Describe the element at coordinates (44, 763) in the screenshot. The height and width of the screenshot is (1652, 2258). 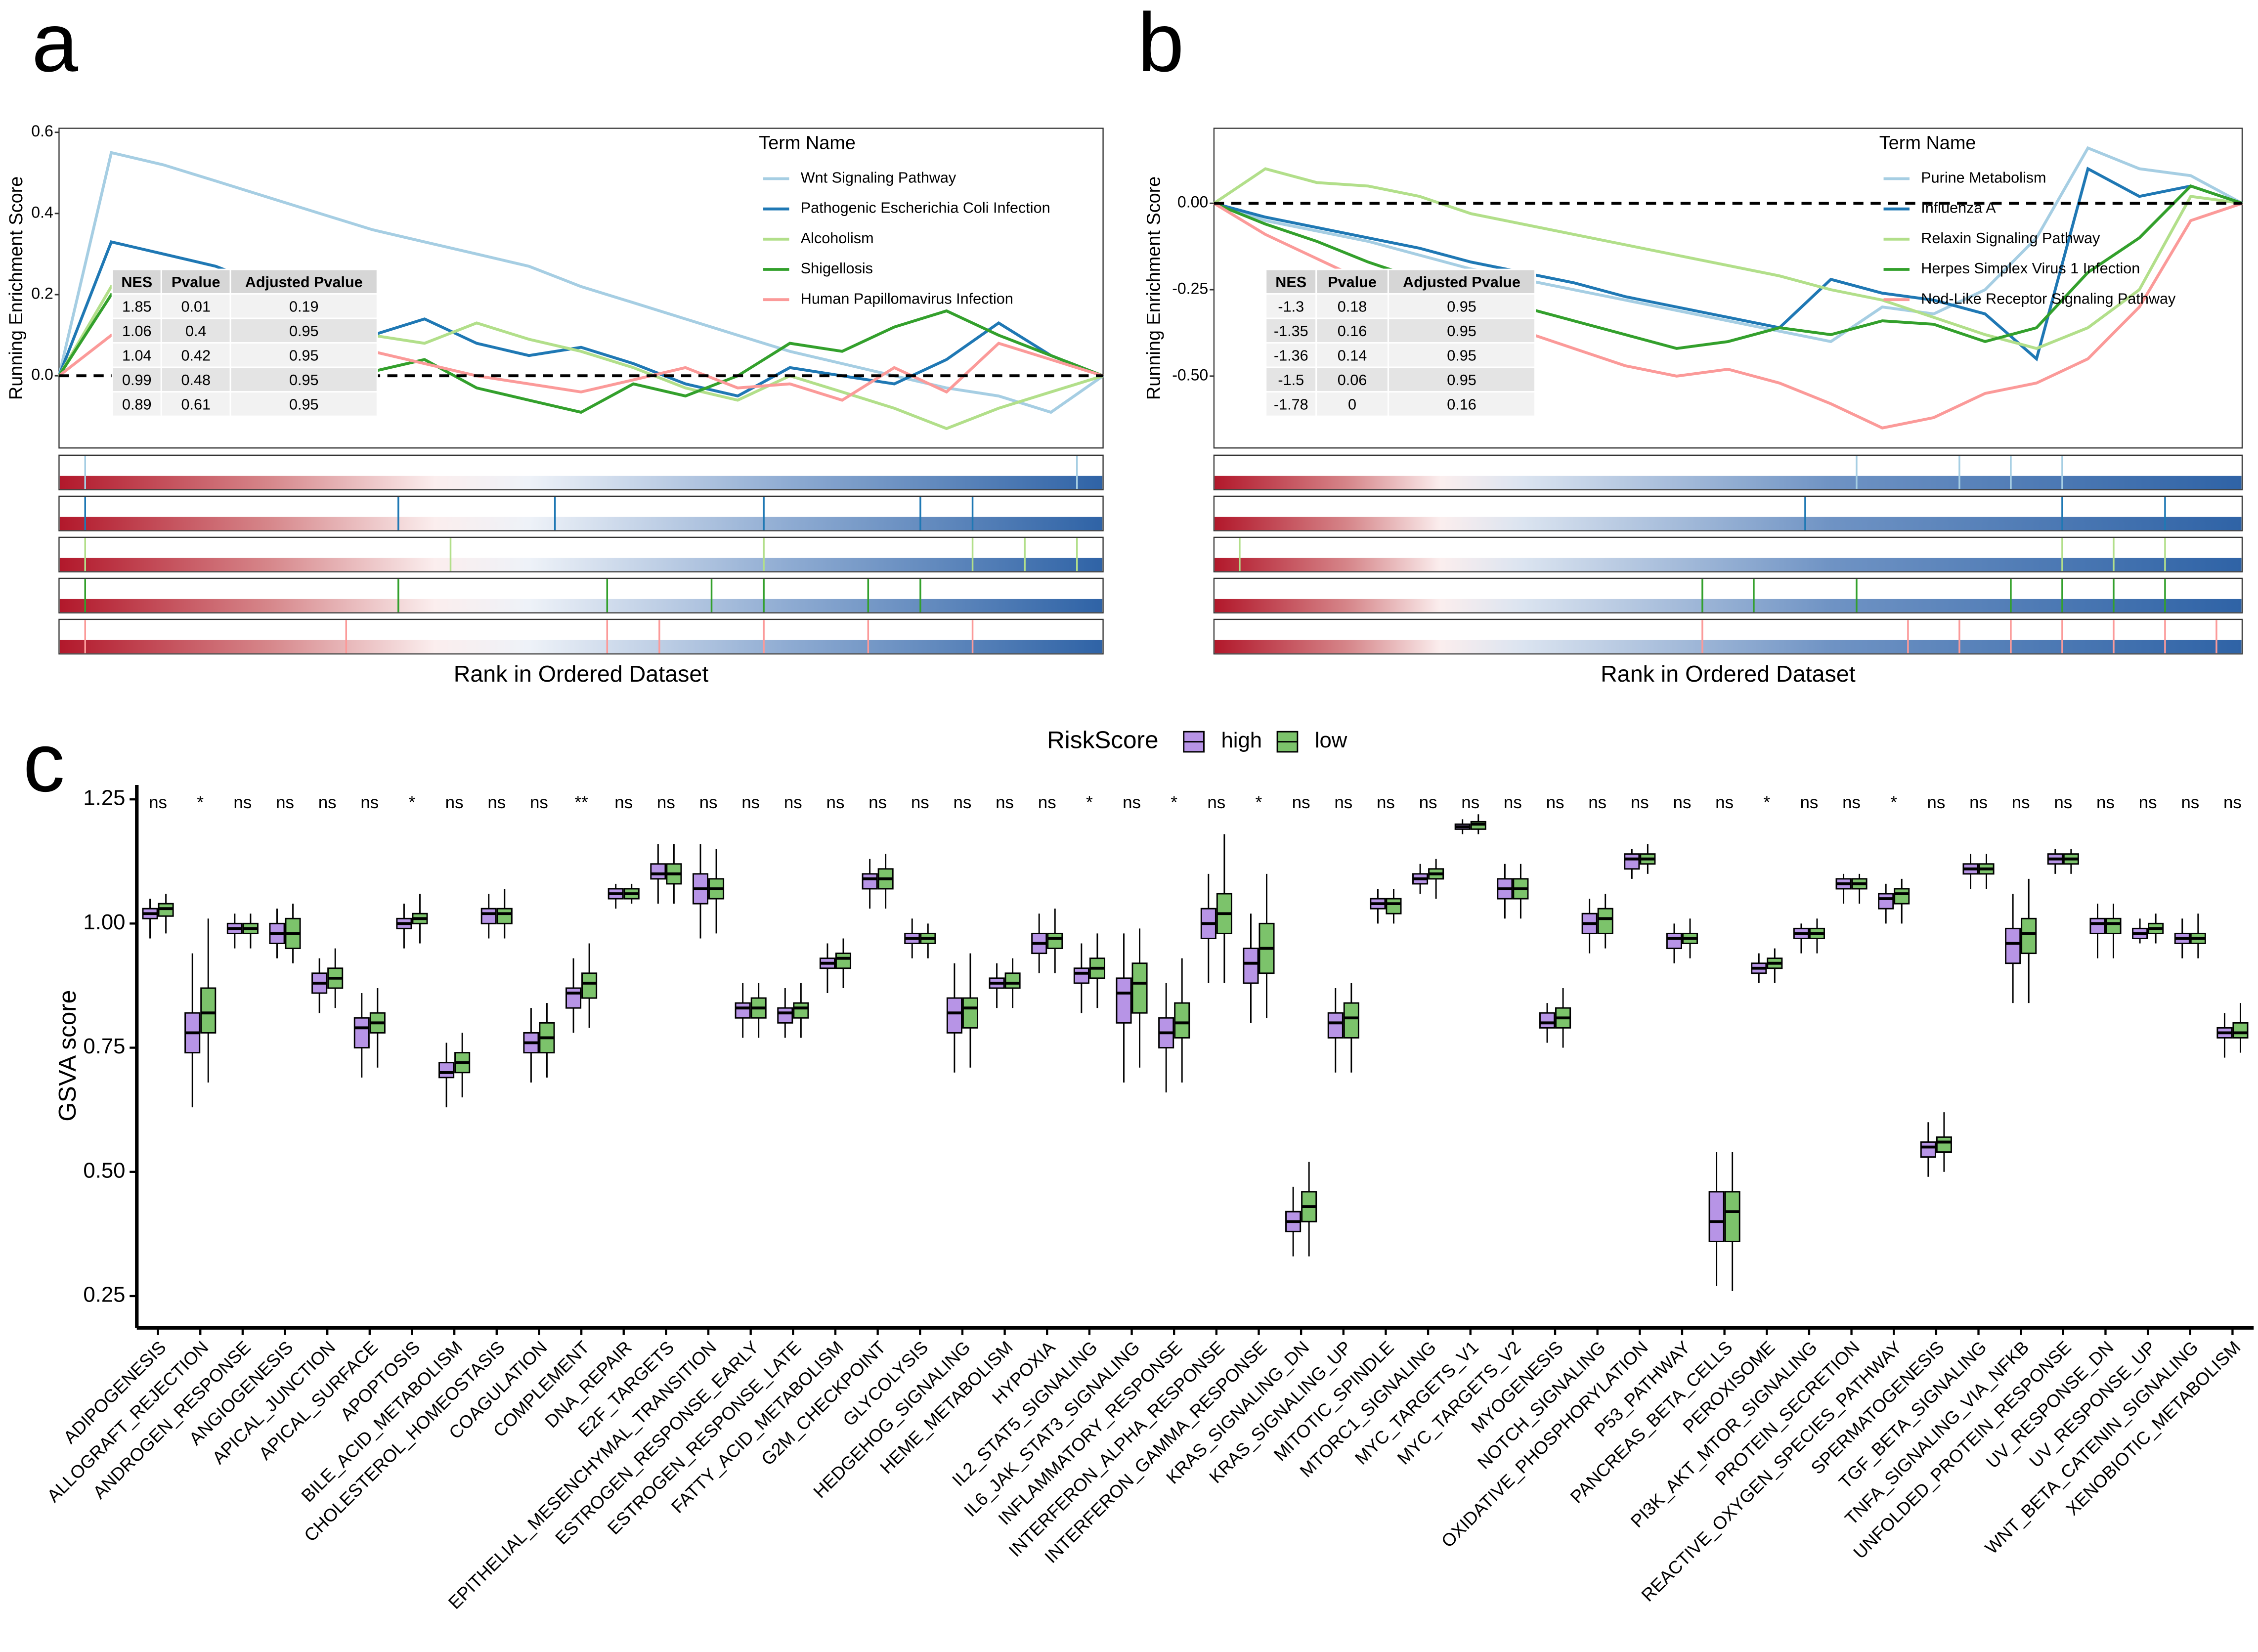
I see `panel-letter: c` at that location.